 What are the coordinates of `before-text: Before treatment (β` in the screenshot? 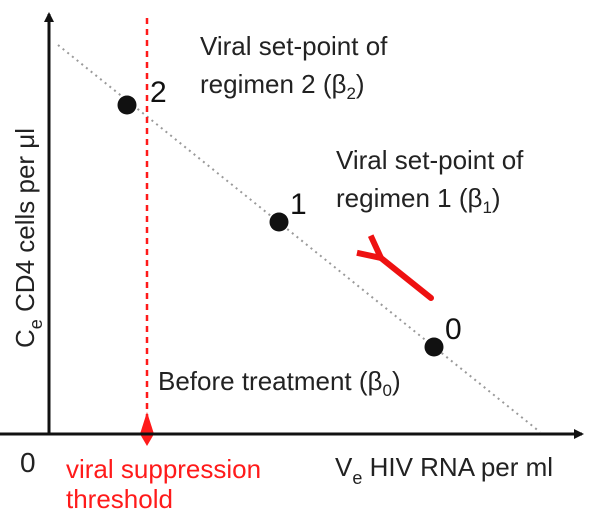 It's located at (270, 381).